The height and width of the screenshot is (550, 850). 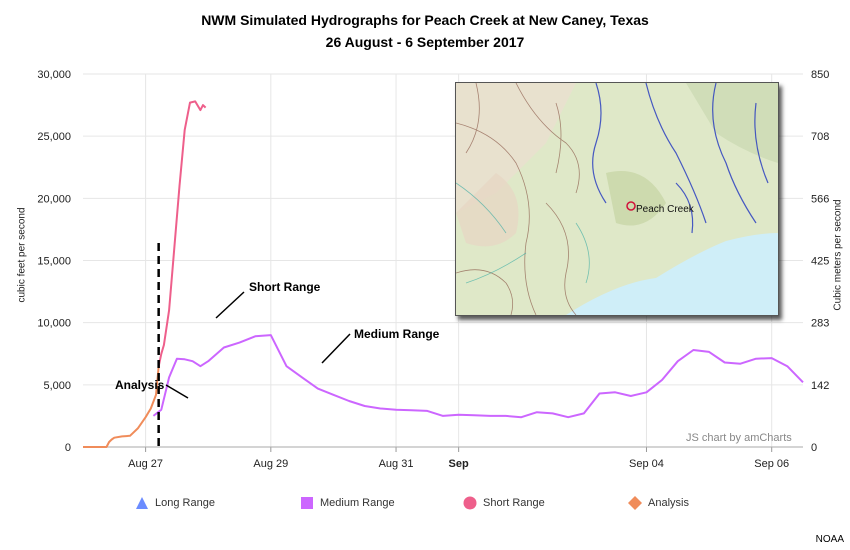 I want to click on x-tick-label: Sep 04, so click(x=646, y=464).